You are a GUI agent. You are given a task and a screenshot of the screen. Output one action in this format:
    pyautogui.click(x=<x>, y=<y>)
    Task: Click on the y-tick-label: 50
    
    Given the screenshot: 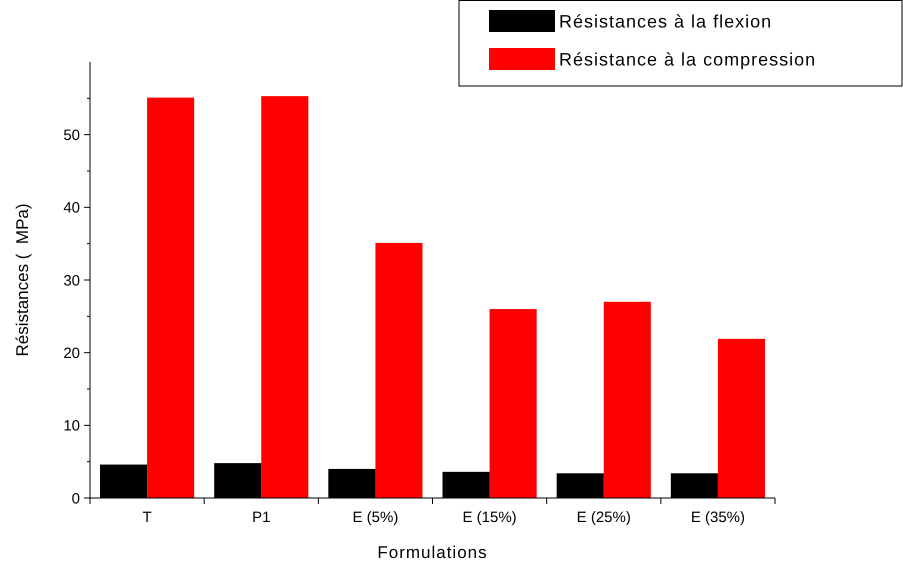 What is the action you would take?
    pyautogui.click(x=71, y=135)
    